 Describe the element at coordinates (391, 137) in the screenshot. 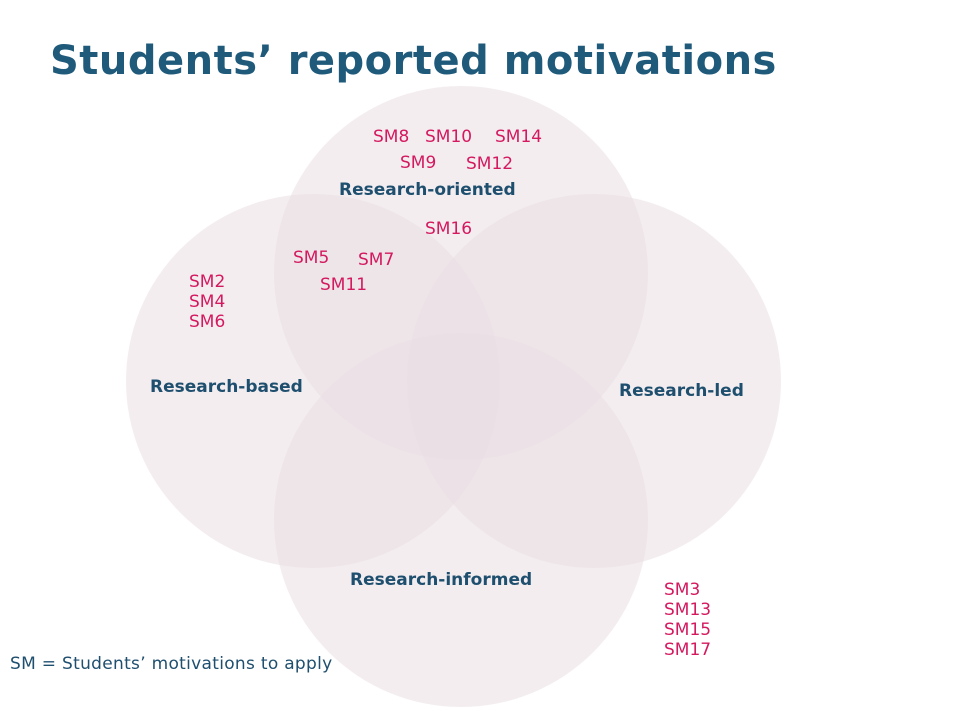

I see `motivation-sm8: SM8` at that location.